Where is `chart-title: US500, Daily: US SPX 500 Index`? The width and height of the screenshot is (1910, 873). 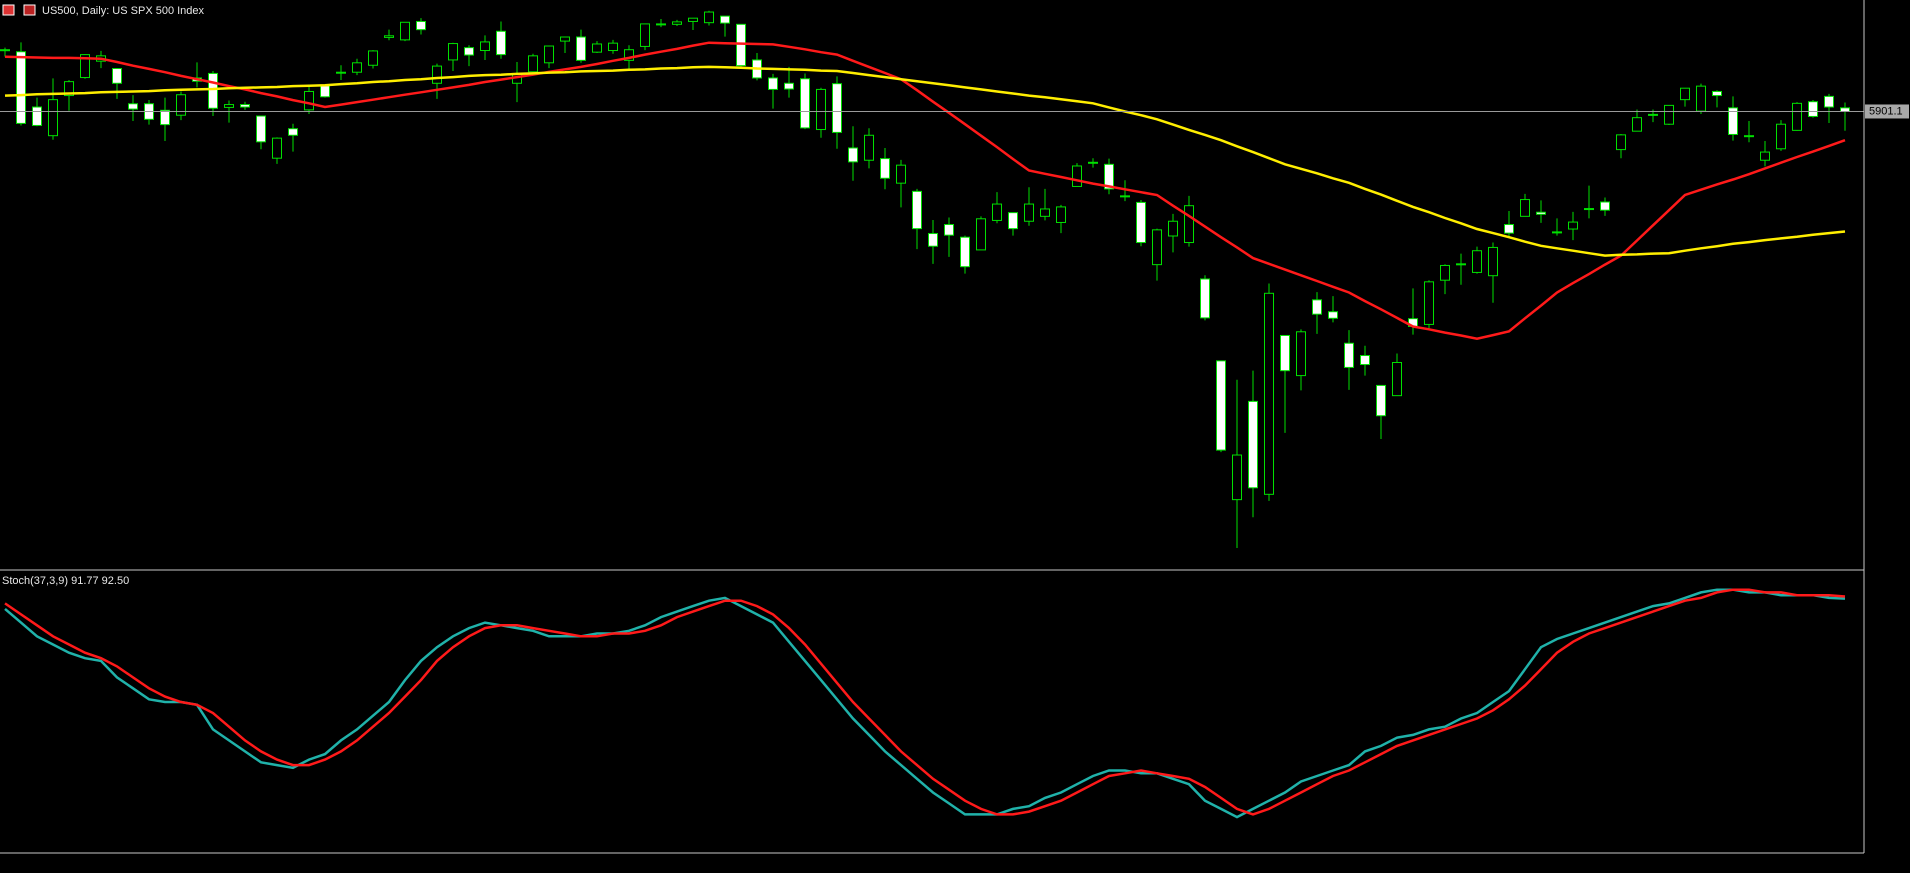 chart-title: US500, Daily: US SPX 500 Index is located at coordinates (123, 11).